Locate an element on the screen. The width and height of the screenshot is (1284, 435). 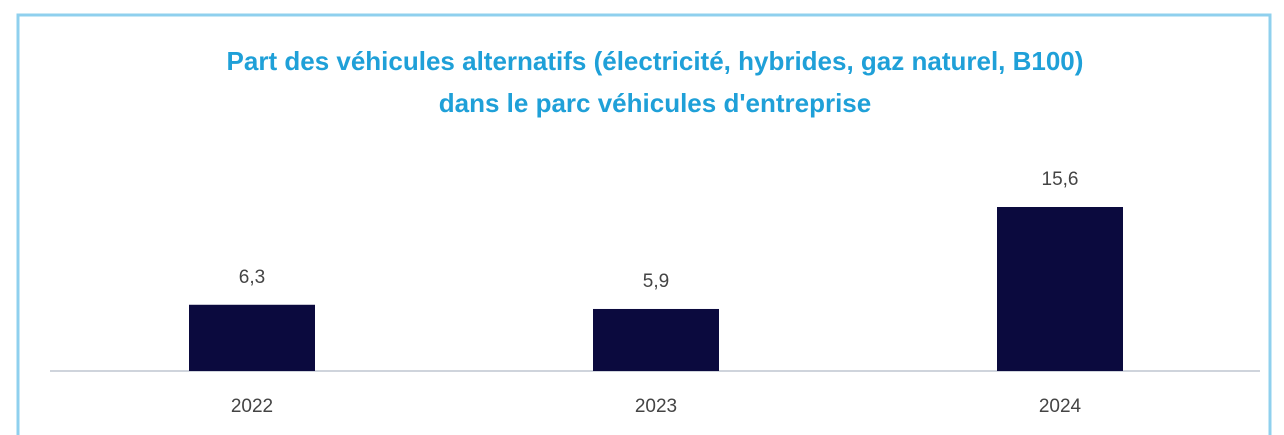
value-label: 5,9 is located at coordinates (656, 281).